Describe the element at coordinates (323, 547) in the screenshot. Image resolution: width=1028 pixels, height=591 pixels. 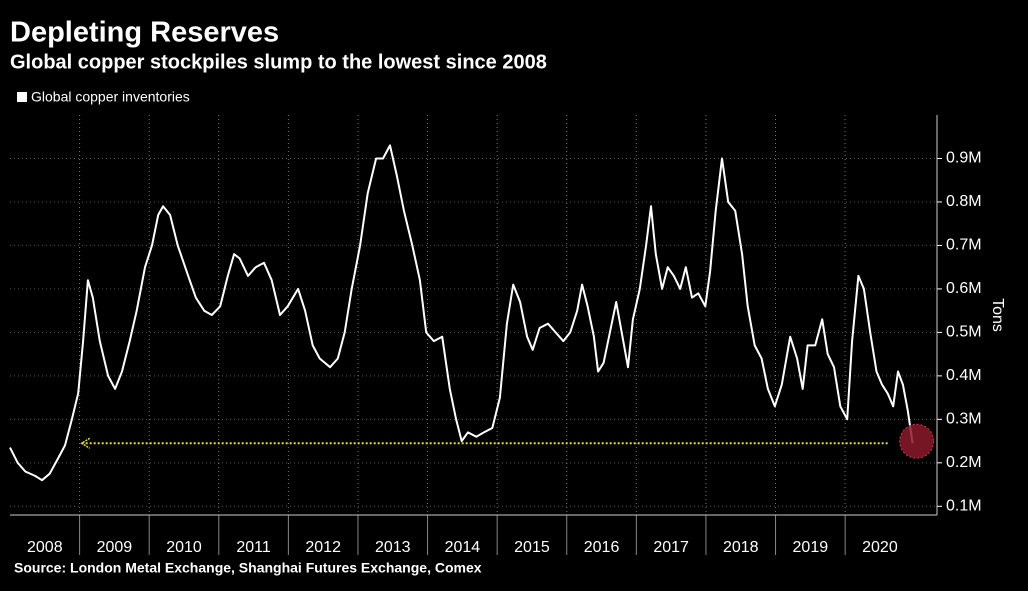
I see `x-tick-label: 2012` at that location.